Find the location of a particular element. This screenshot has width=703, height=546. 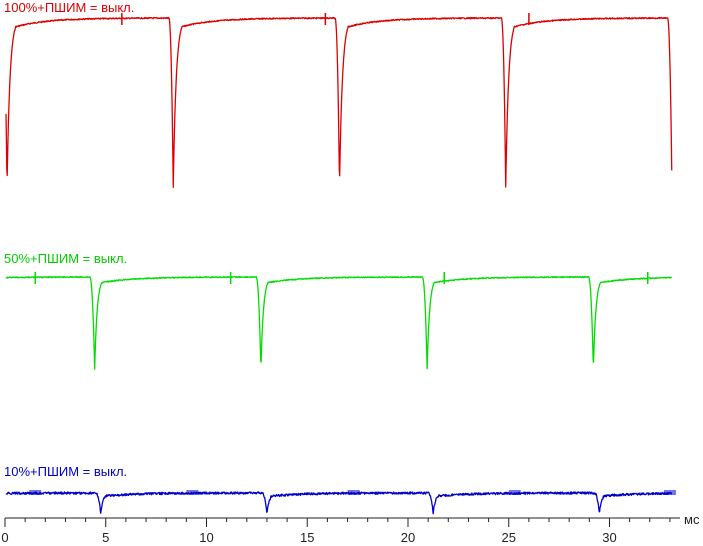

x-tick-label: 30 is located at coordinates (609, 537).